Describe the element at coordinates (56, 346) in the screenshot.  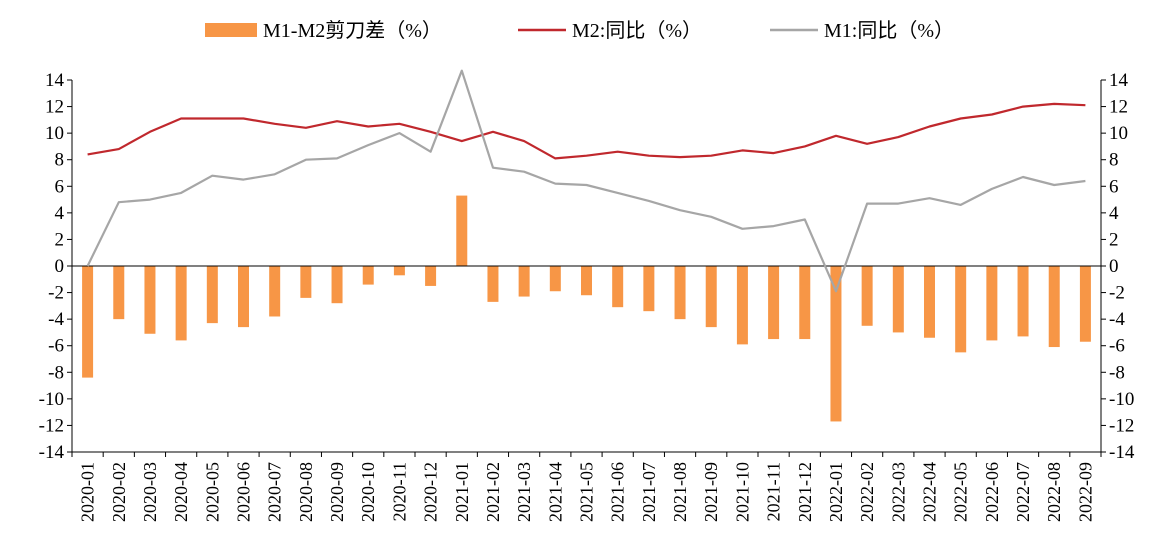
I see `y-tick-left-label: -6` at that location.